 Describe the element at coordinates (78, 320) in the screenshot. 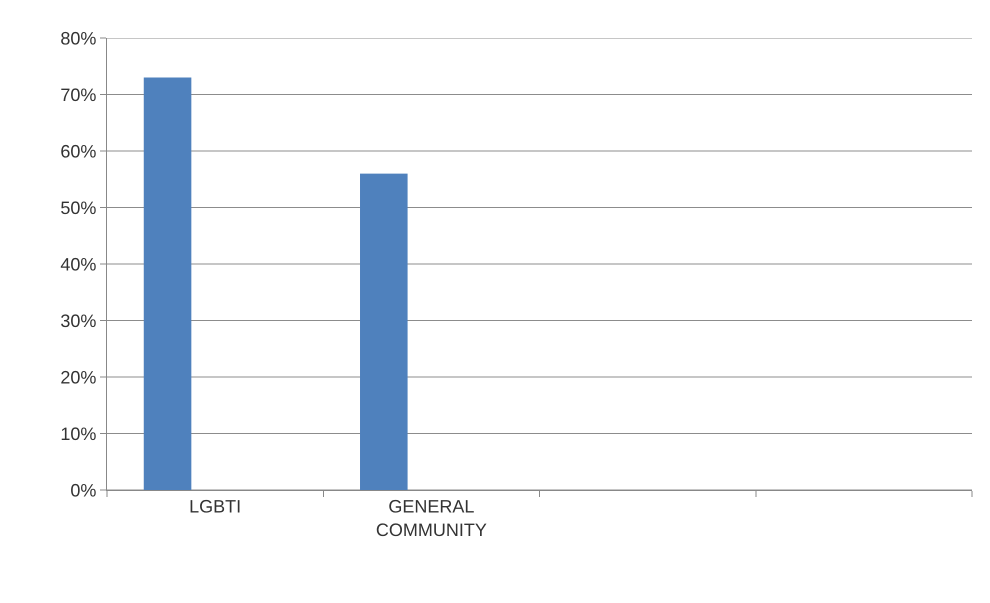

I see `y-tick-label: 30%` at that location.